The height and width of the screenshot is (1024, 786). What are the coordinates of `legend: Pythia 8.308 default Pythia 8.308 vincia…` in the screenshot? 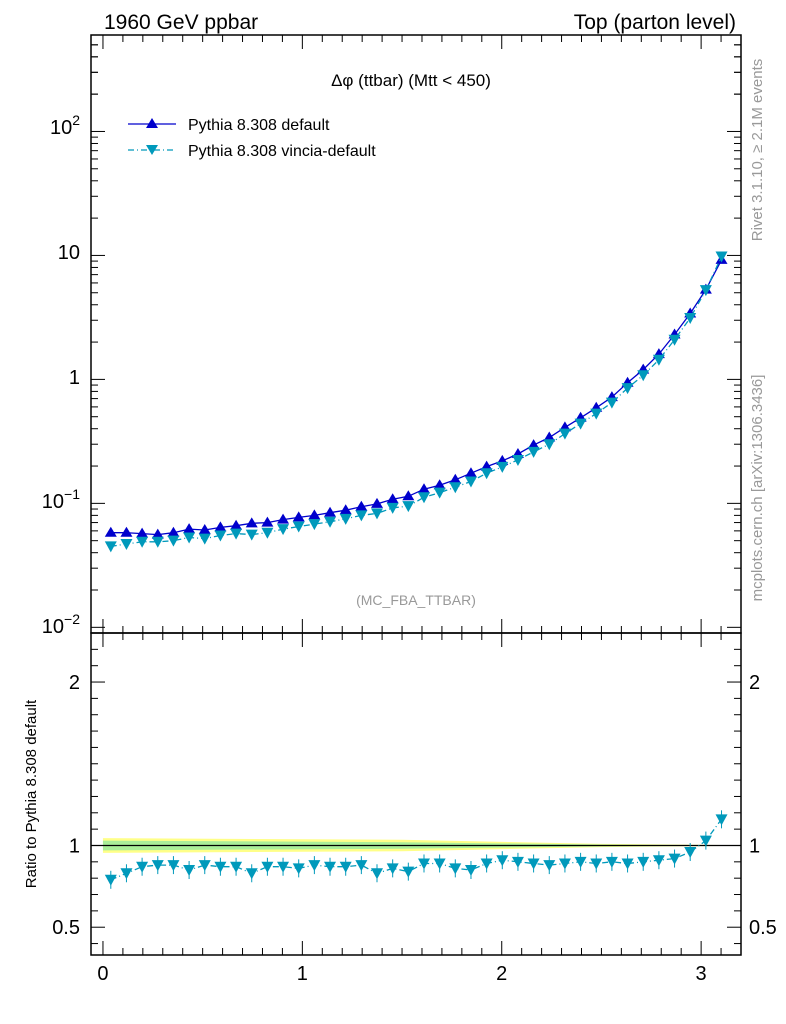 It's located at (252, 138).